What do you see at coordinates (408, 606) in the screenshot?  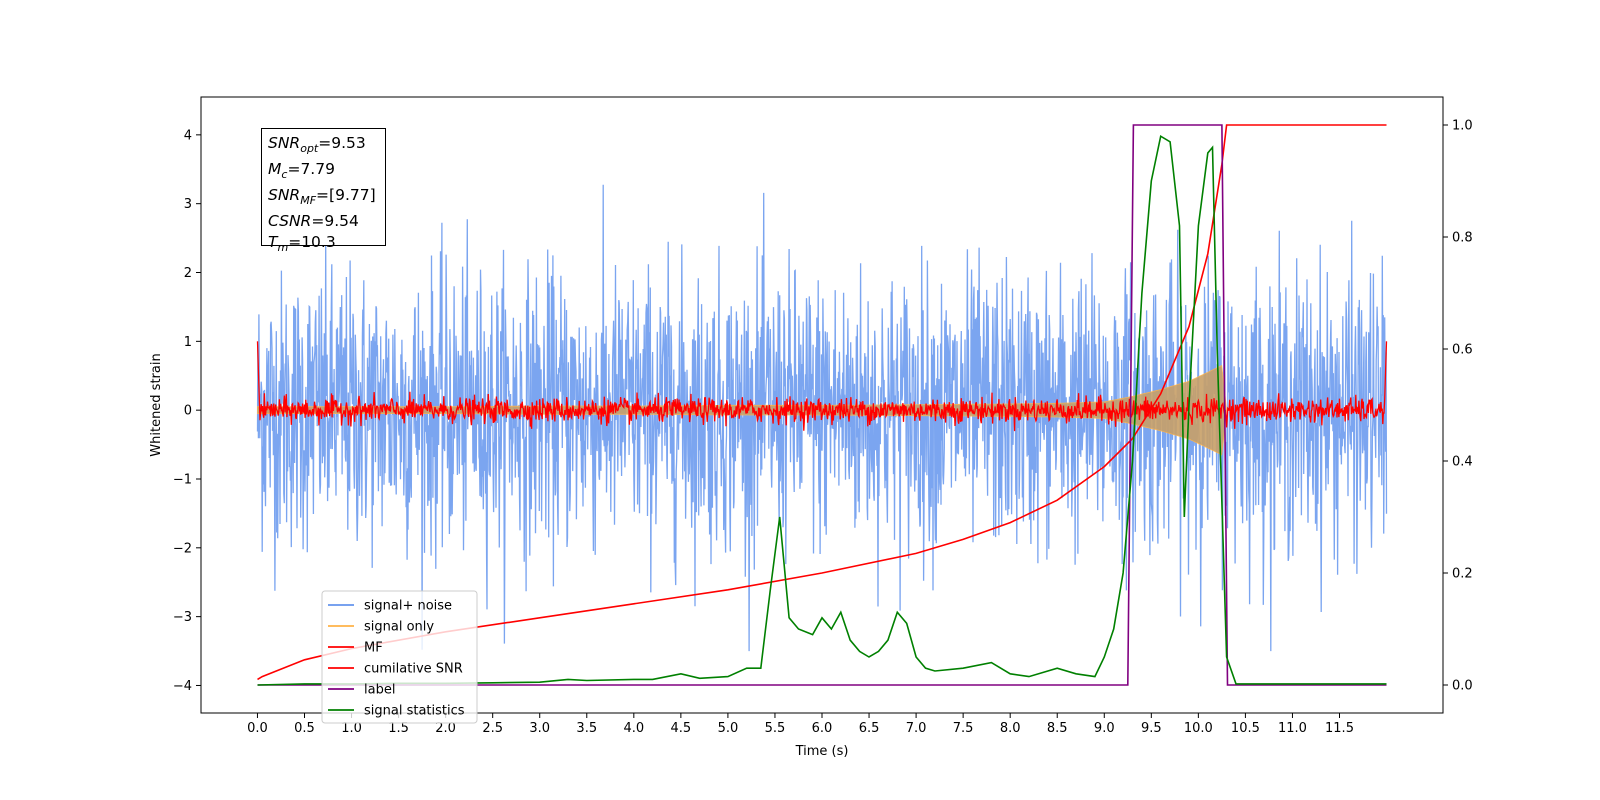 I see `legend-entry: signal+ noise` at bounding box center [408, 606].